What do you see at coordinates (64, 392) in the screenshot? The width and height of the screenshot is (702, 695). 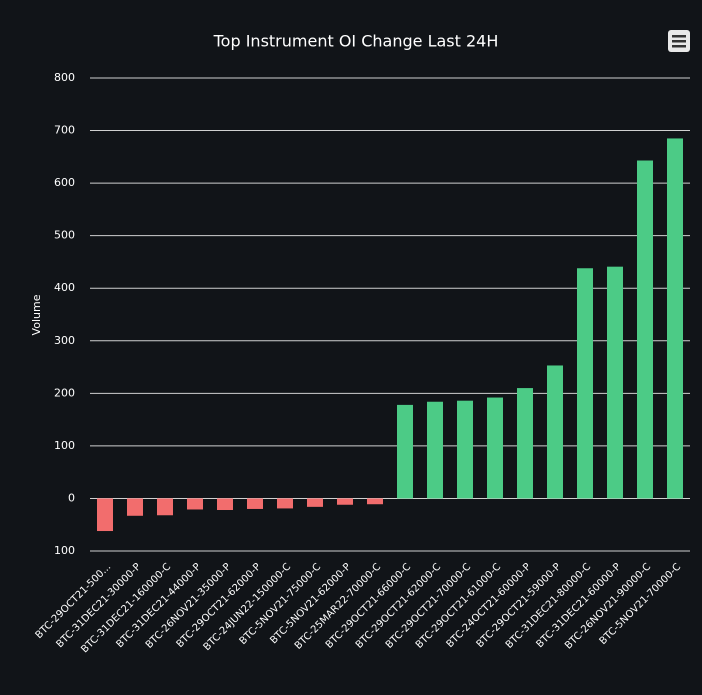 I see `y-tick-label: 200` at bounding box center [64, 392].